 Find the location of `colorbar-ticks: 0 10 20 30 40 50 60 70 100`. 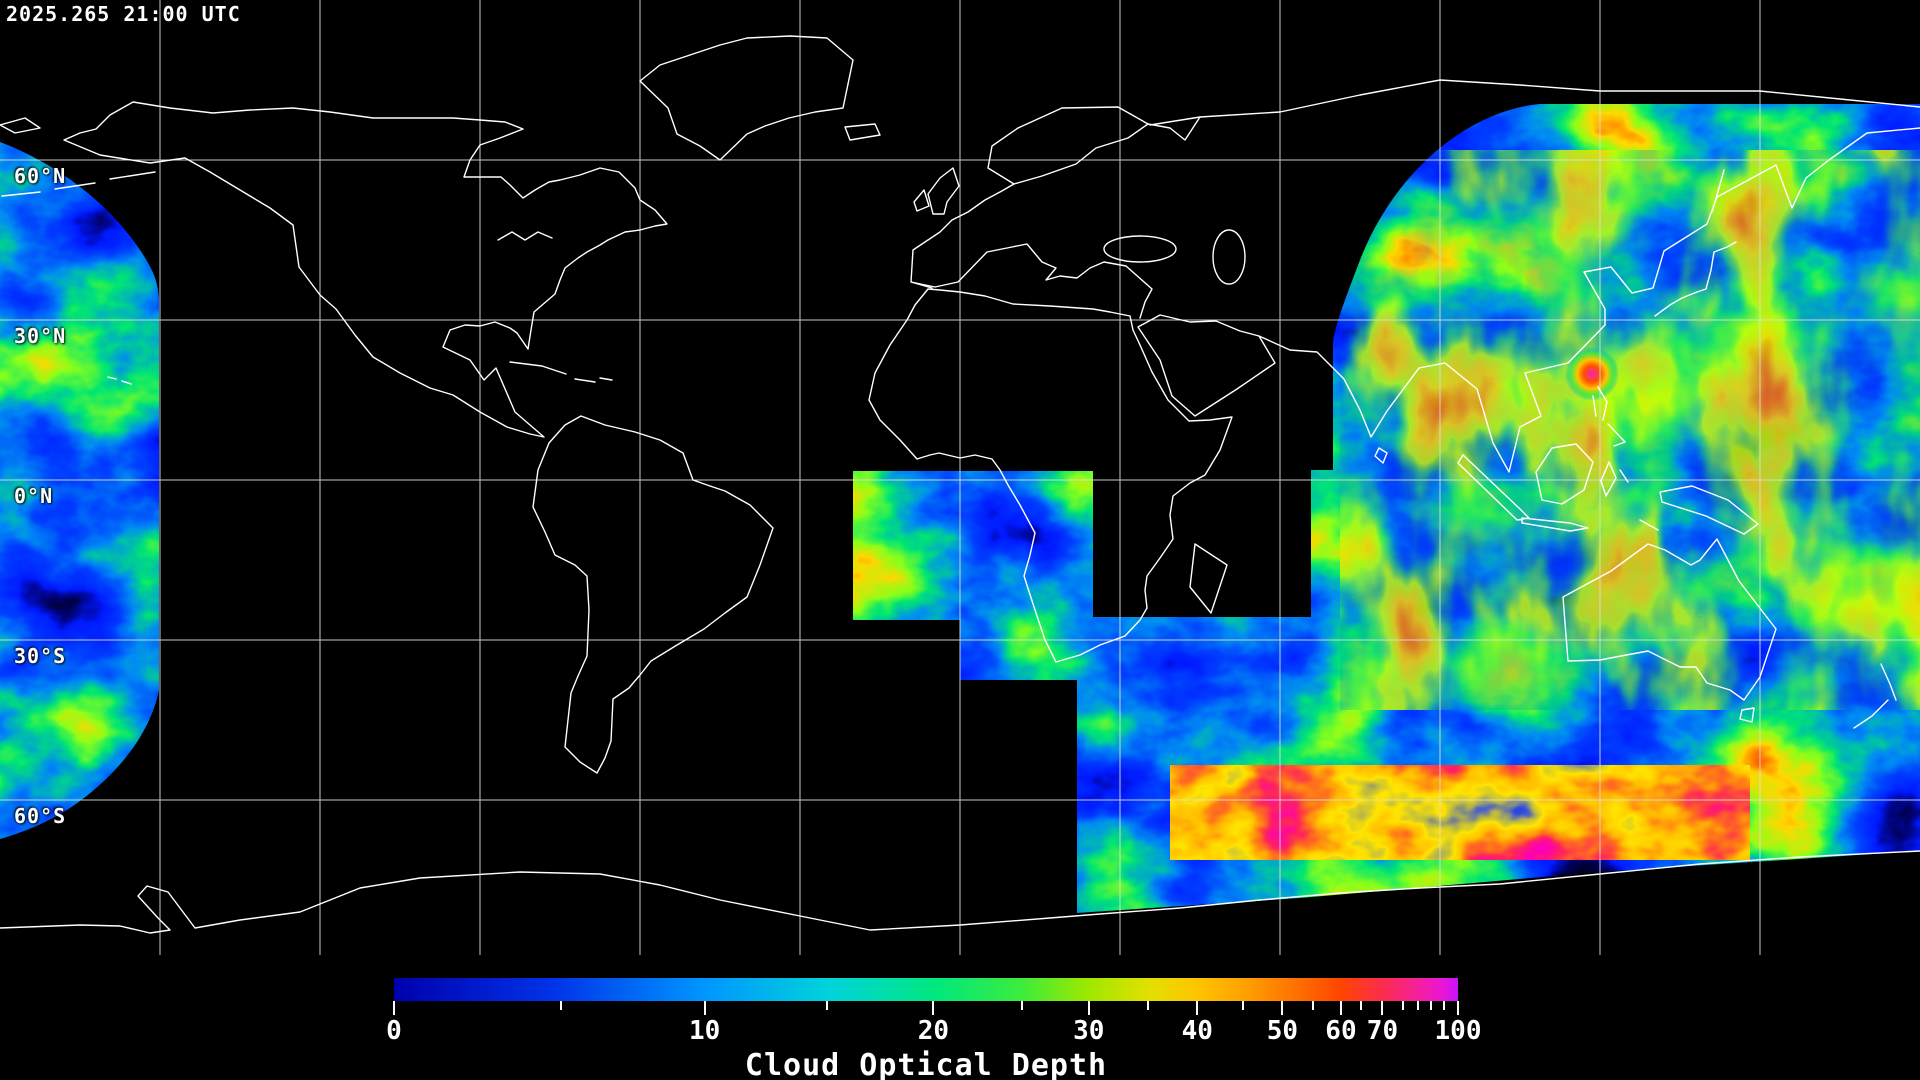

colorbar-ticks: 0 10 20 30 40 50 60 70 100 is located at coordinates (933, 1023).